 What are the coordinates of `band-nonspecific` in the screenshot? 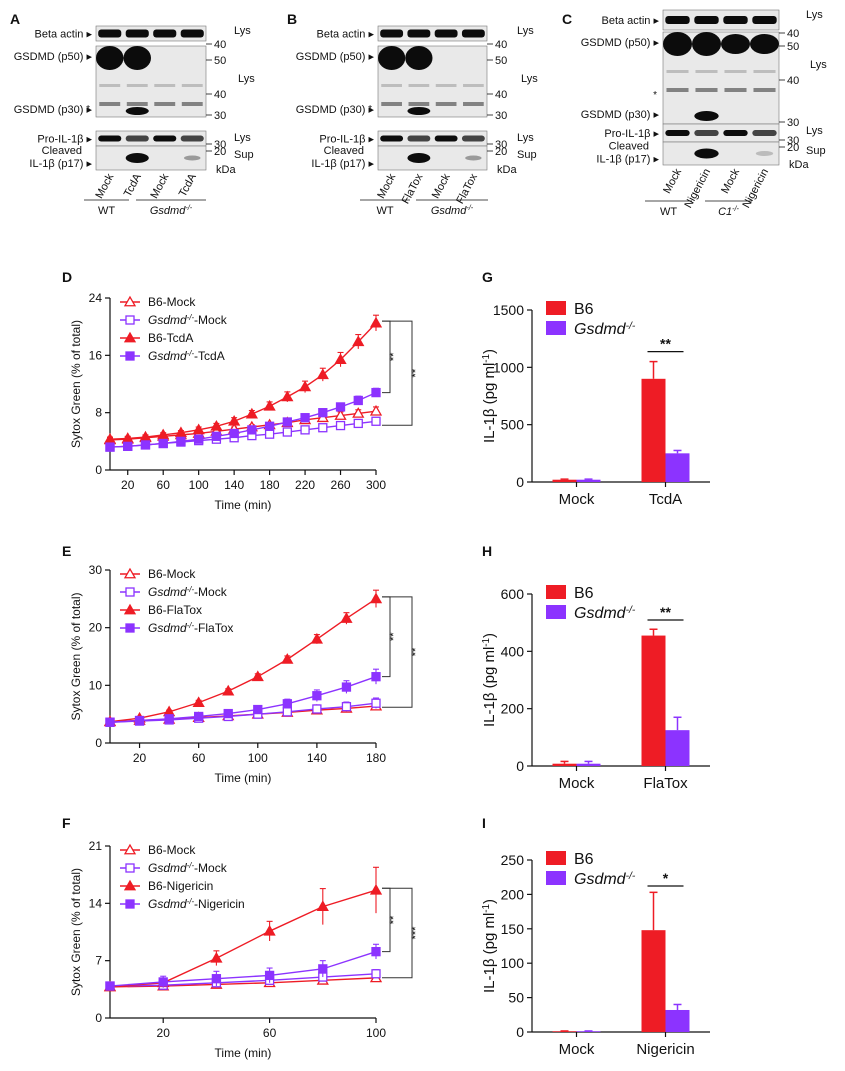 It's located at (137, 104).